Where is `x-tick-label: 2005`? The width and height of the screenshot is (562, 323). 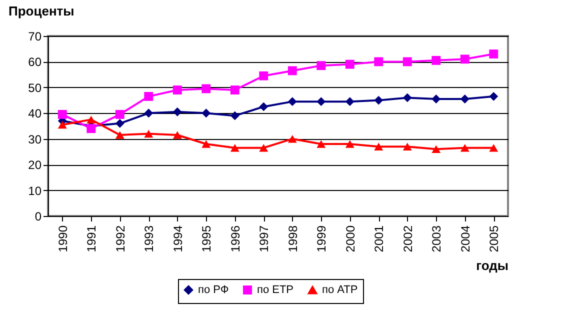 x-tick-label: 2005 is located at coordinates (494, 238).